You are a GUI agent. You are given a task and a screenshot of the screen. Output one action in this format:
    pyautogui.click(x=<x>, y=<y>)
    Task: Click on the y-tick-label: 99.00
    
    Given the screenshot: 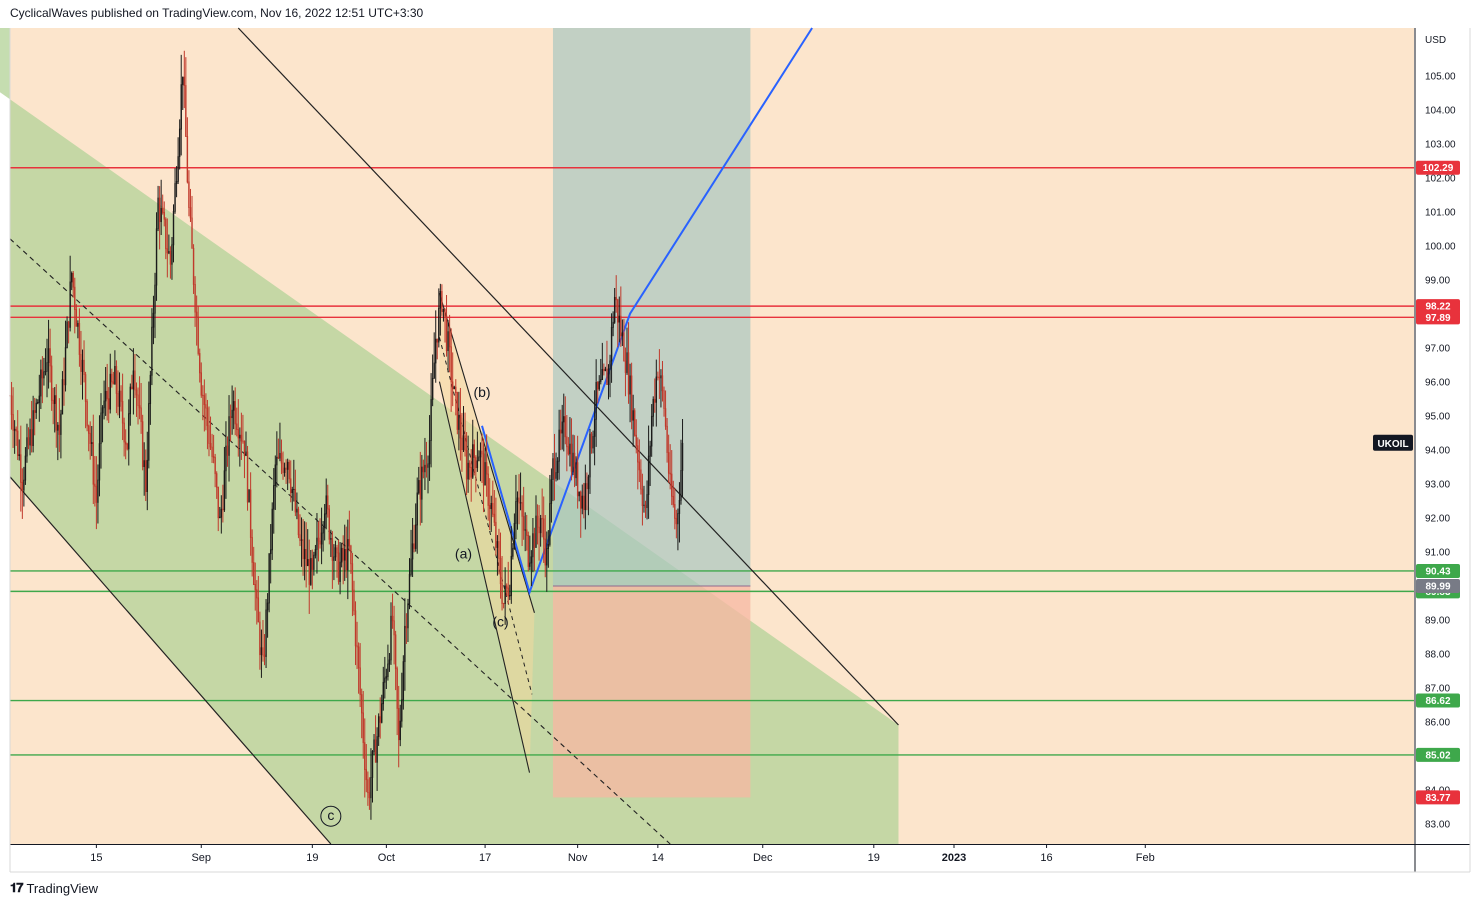 What is the action you would take?
    pyautogui.click(x=1437, y=281)
    